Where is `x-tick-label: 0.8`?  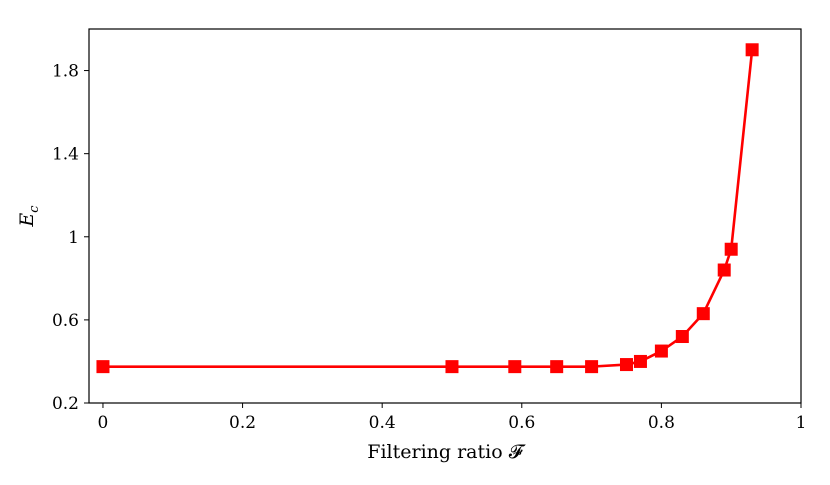
x-tick-label: 0.8 is located at coordinates (661, 423).